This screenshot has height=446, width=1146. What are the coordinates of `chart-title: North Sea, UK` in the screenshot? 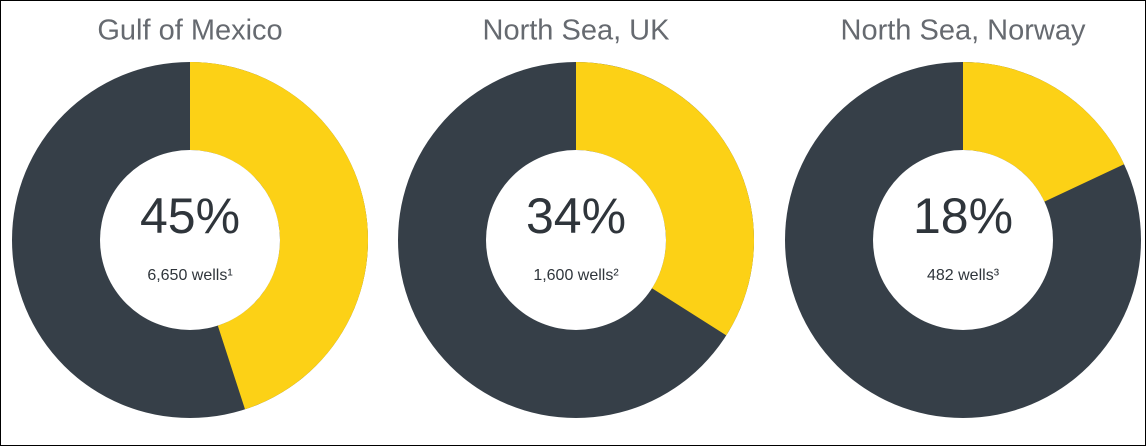 It's located at (577, 31).